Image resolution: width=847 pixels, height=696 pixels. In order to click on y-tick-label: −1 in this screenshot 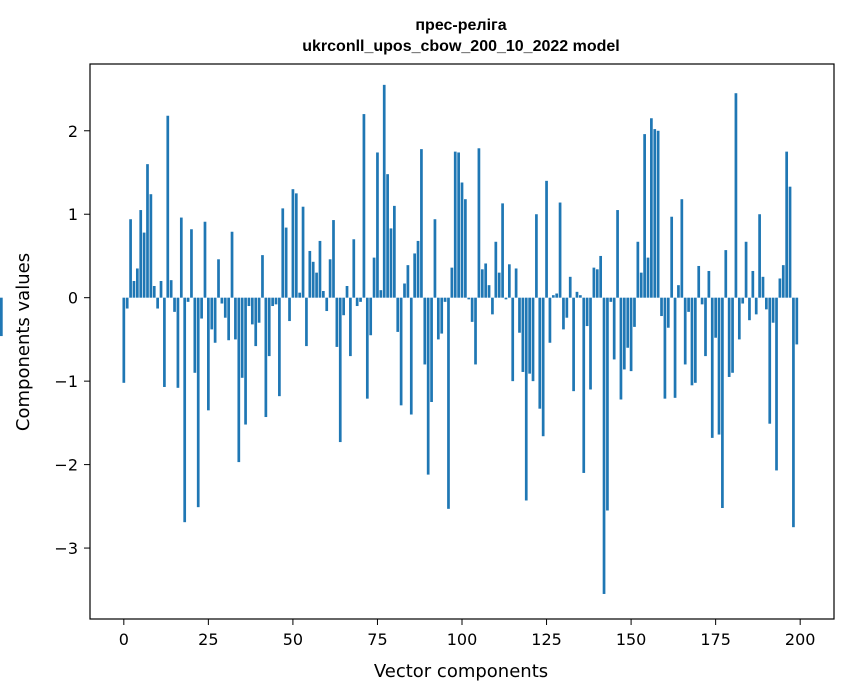, I will do `click(66, 381)`.